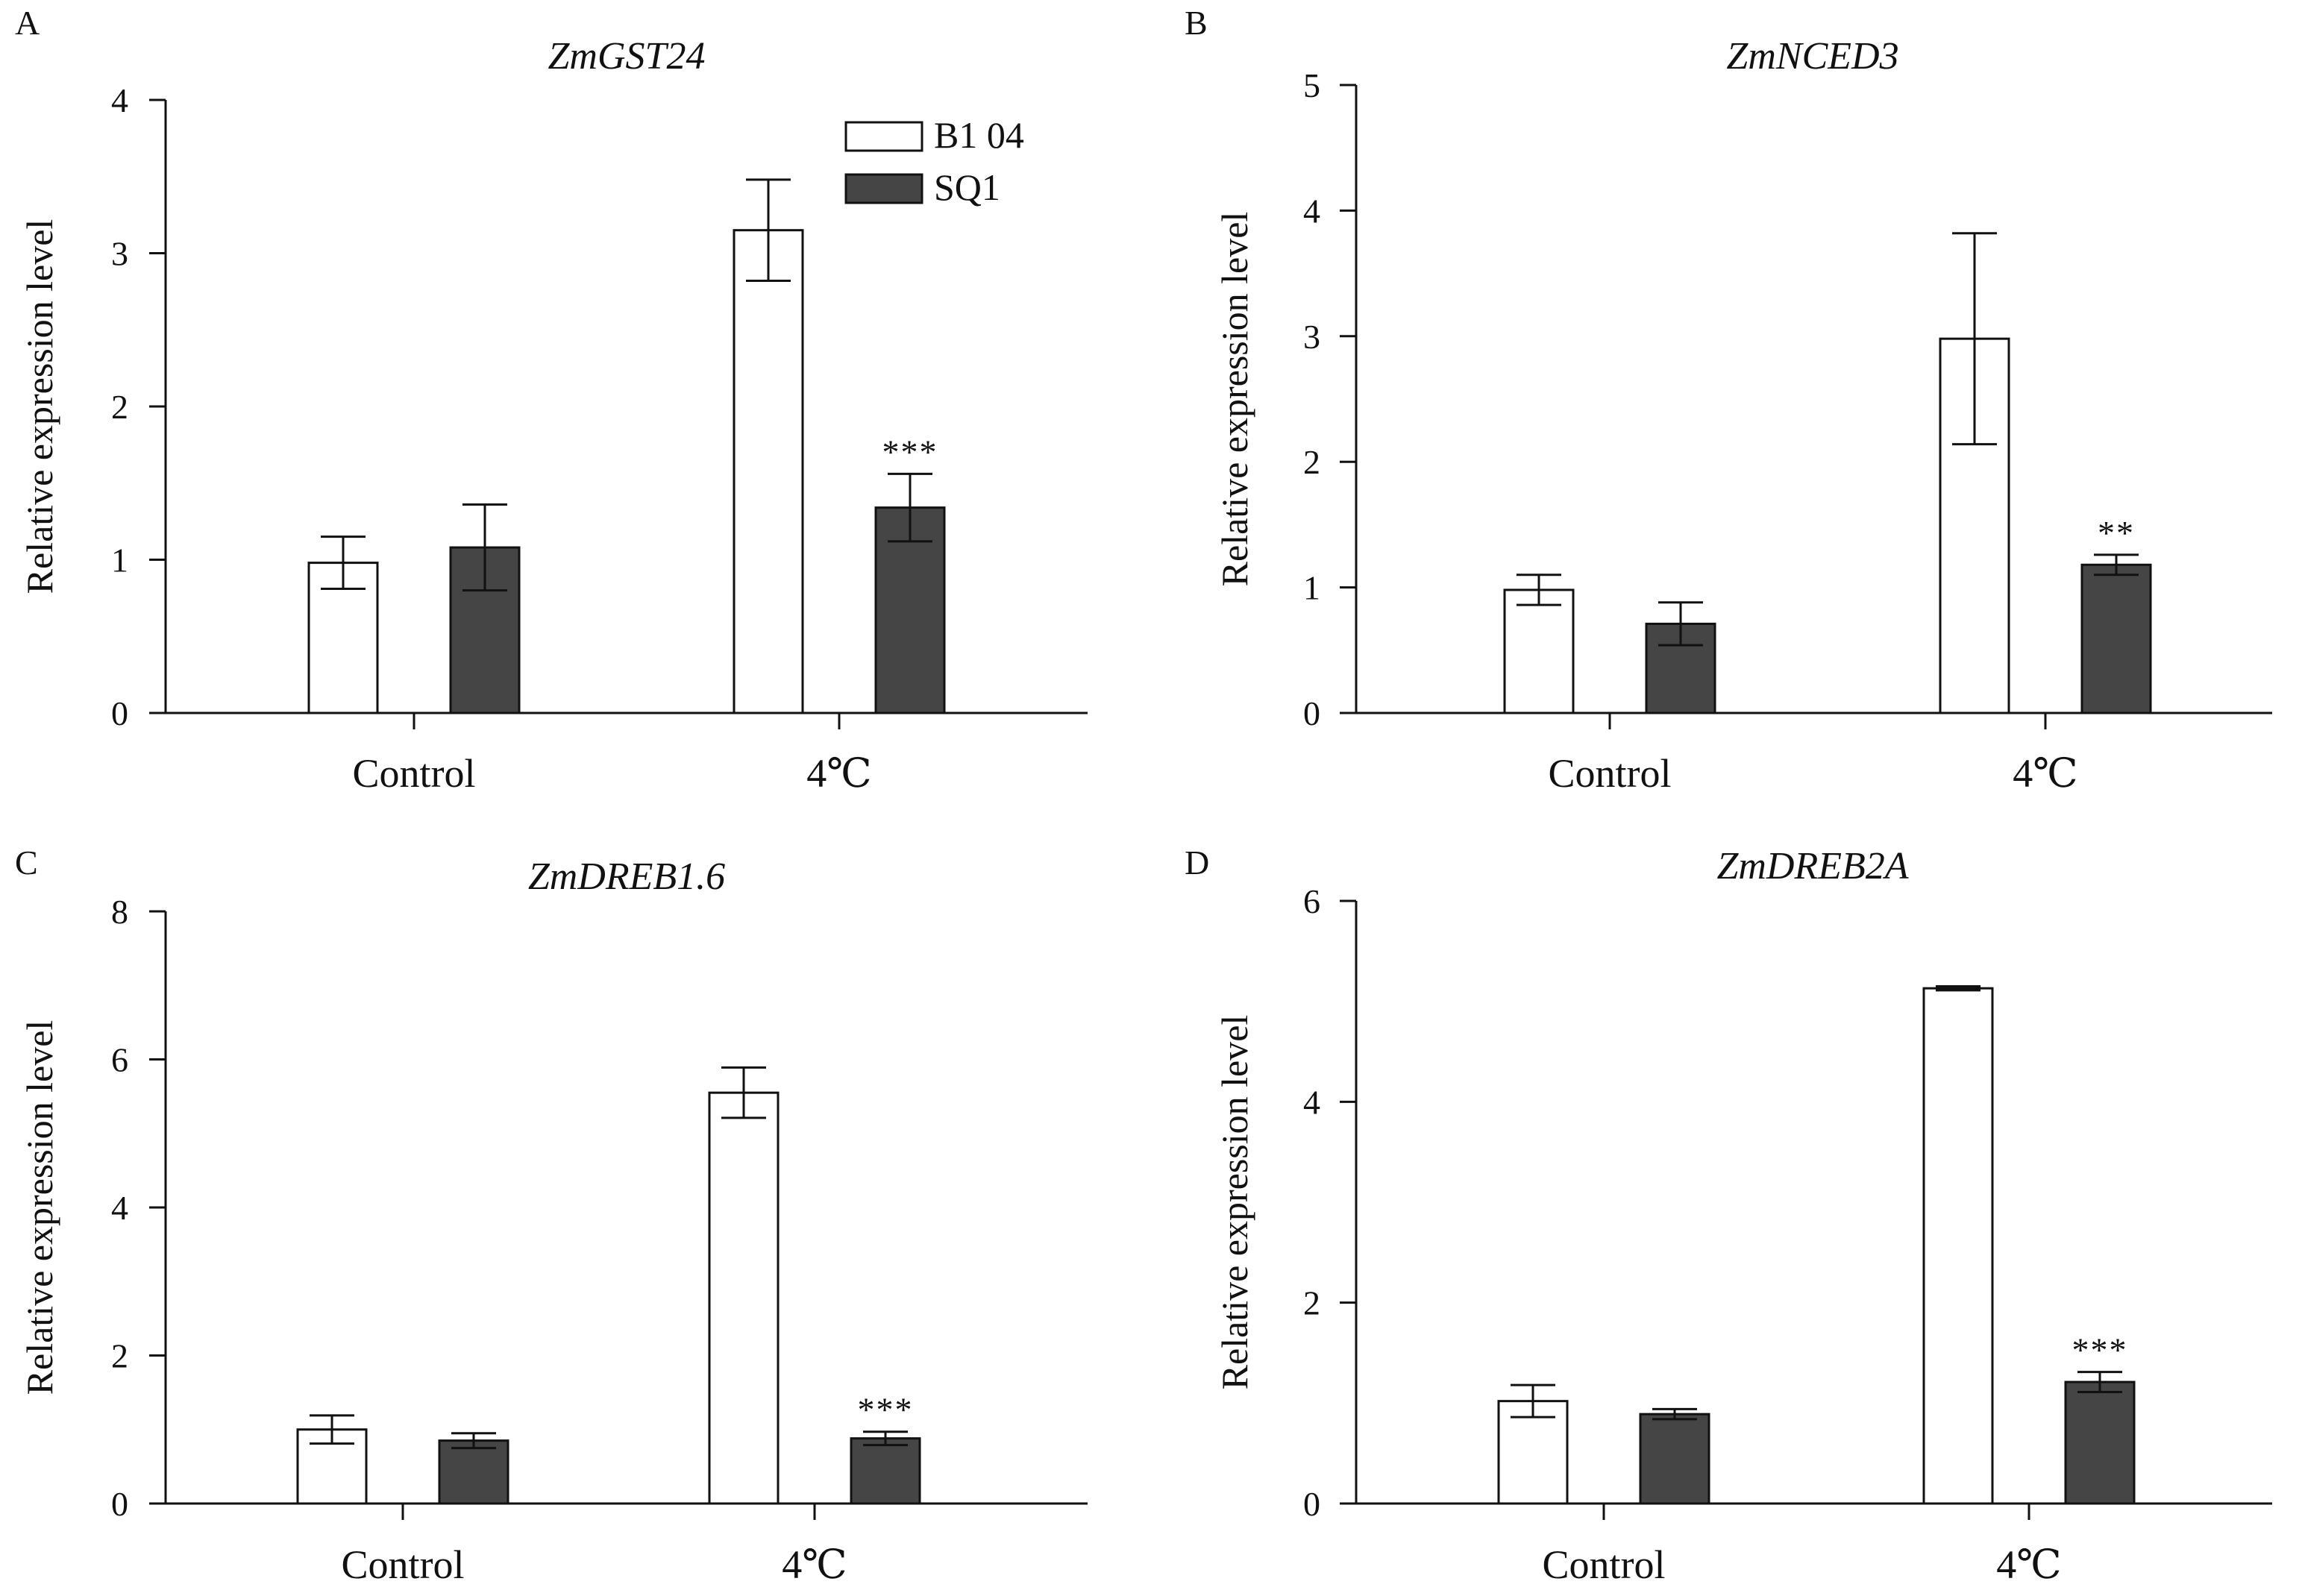  I want to click on y-tick-label: 8, so click(119, 912).